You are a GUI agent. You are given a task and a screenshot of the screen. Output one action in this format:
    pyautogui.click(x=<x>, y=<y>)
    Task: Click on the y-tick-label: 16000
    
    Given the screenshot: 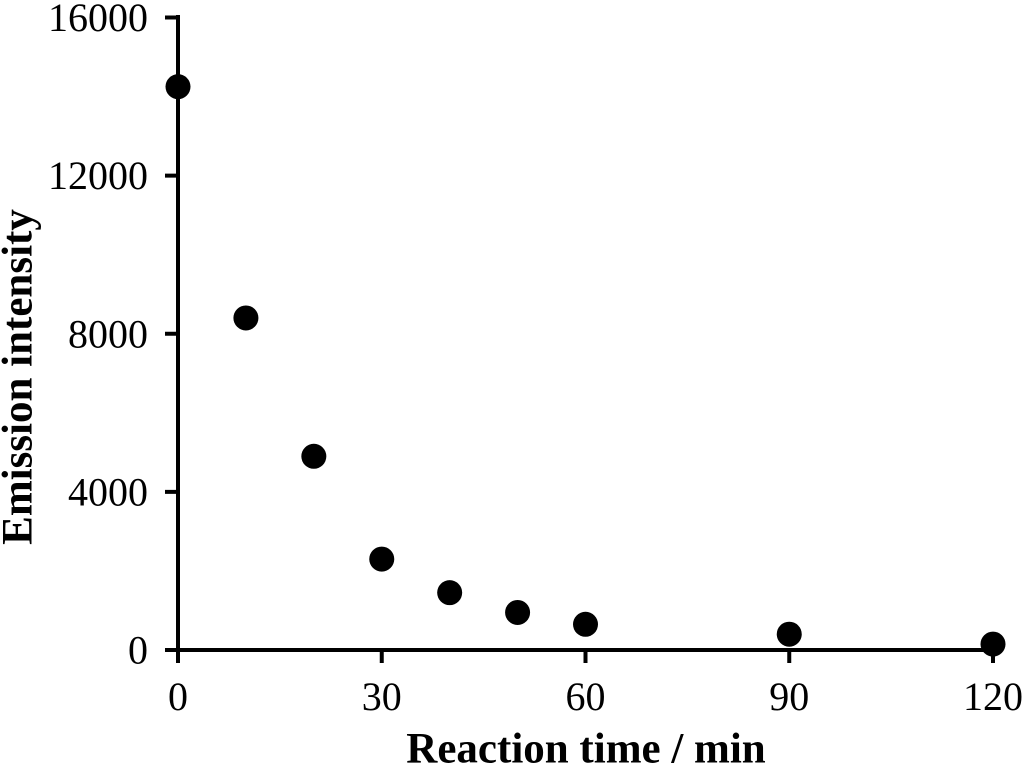 What is the action you would take?
    pyautogui.click(x=98, y=20)
    